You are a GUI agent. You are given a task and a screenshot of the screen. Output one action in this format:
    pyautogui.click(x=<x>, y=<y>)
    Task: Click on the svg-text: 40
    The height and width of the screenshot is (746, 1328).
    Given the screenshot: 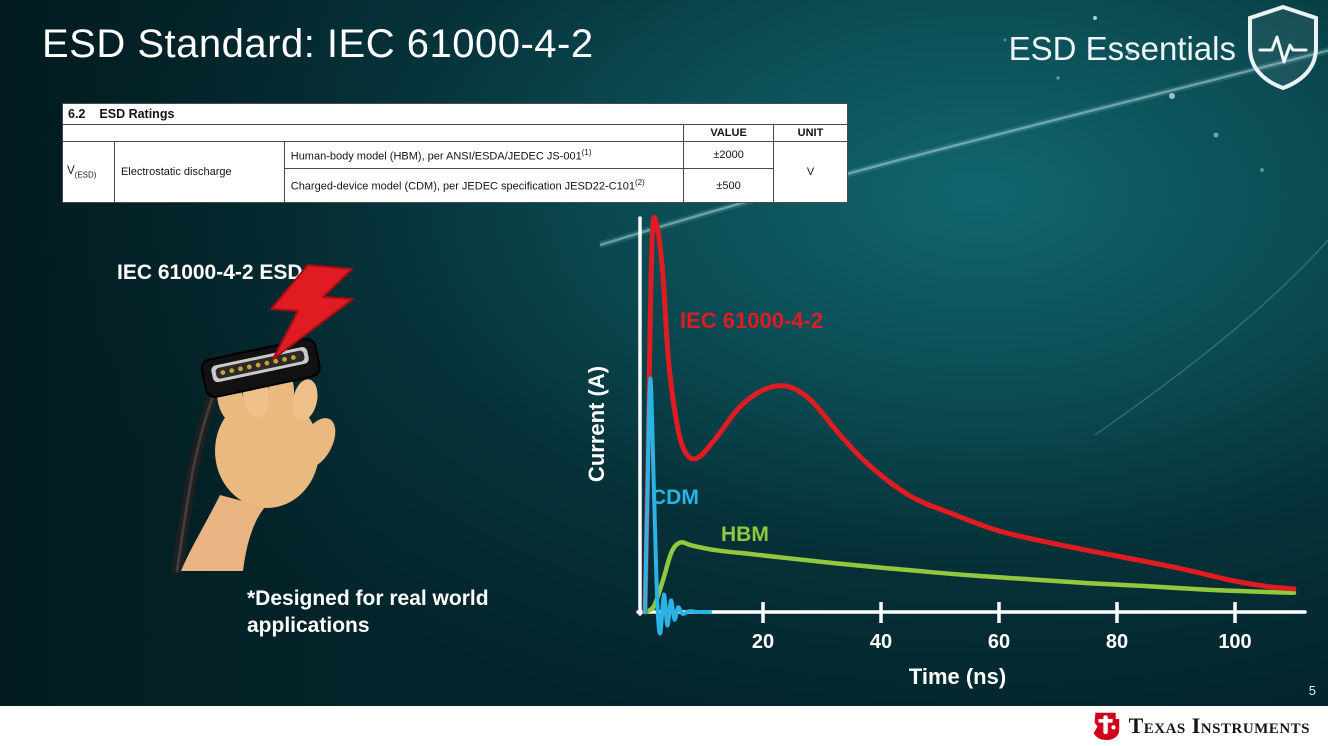 What is the action you would take?
    pyautogui.click(x=881, y=642)
    